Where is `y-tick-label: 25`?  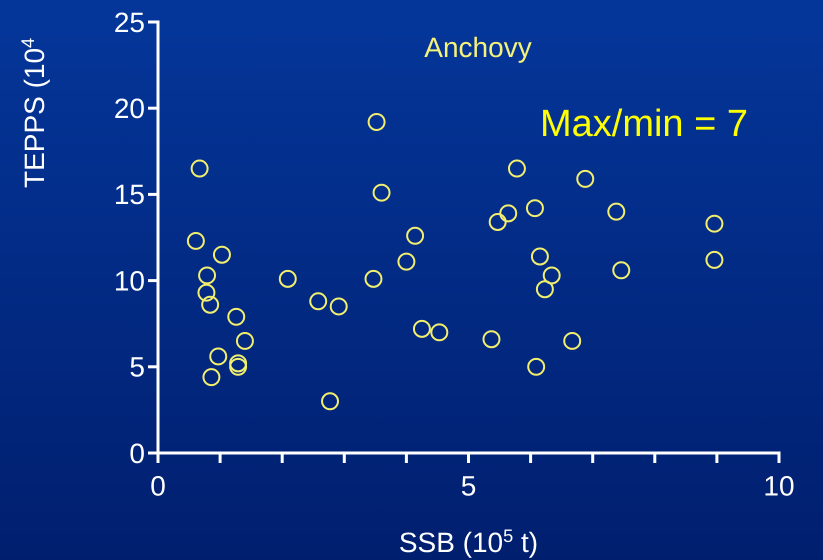
y-tick-label: 25 is located at coordinates (129, 22).